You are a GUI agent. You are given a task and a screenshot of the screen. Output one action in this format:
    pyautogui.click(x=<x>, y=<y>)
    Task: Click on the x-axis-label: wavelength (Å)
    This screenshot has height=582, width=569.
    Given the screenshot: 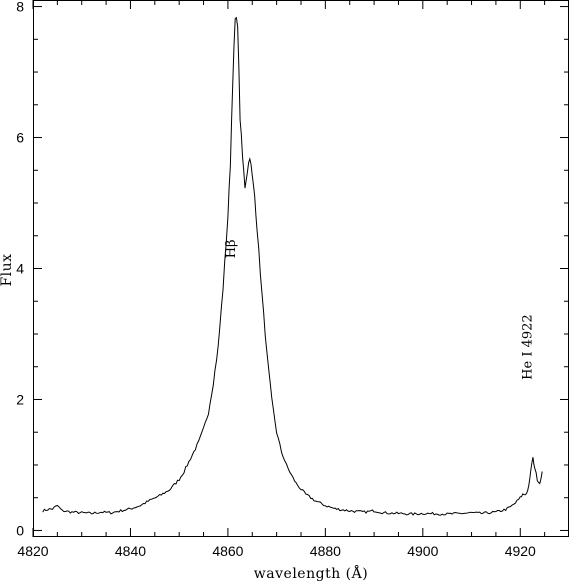 What is the action you would take?
    pyautogui.click(x=311, y=573)
    